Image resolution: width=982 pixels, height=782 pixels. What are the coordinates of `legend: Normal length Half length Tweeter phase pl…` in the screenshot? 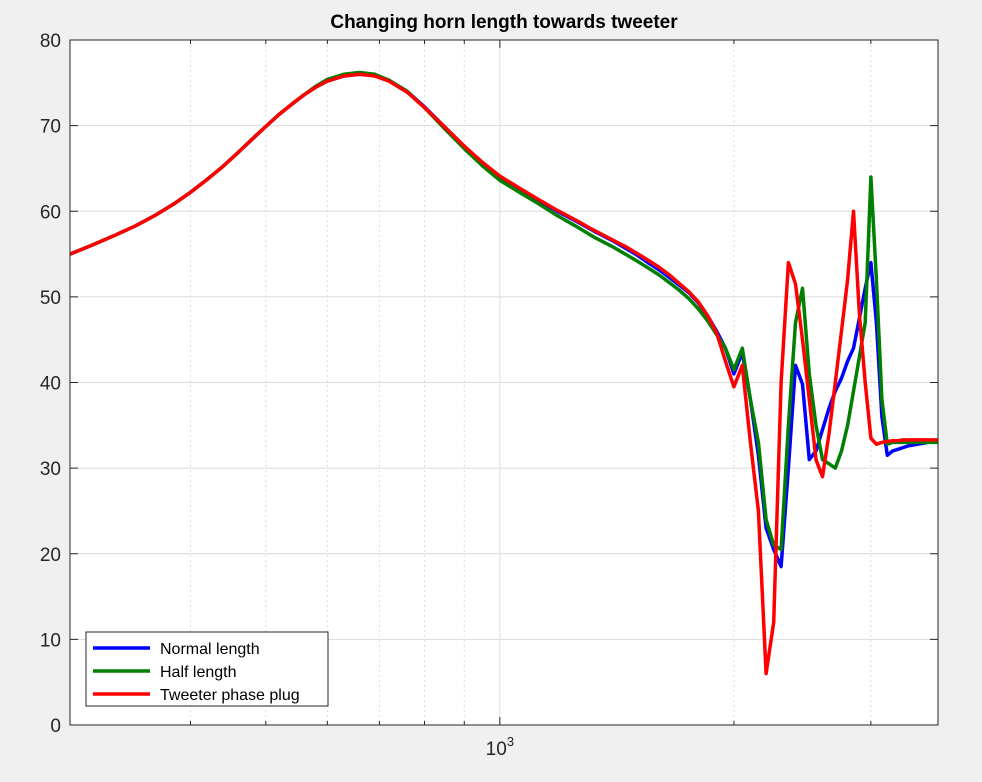 It's located at (207, 669).